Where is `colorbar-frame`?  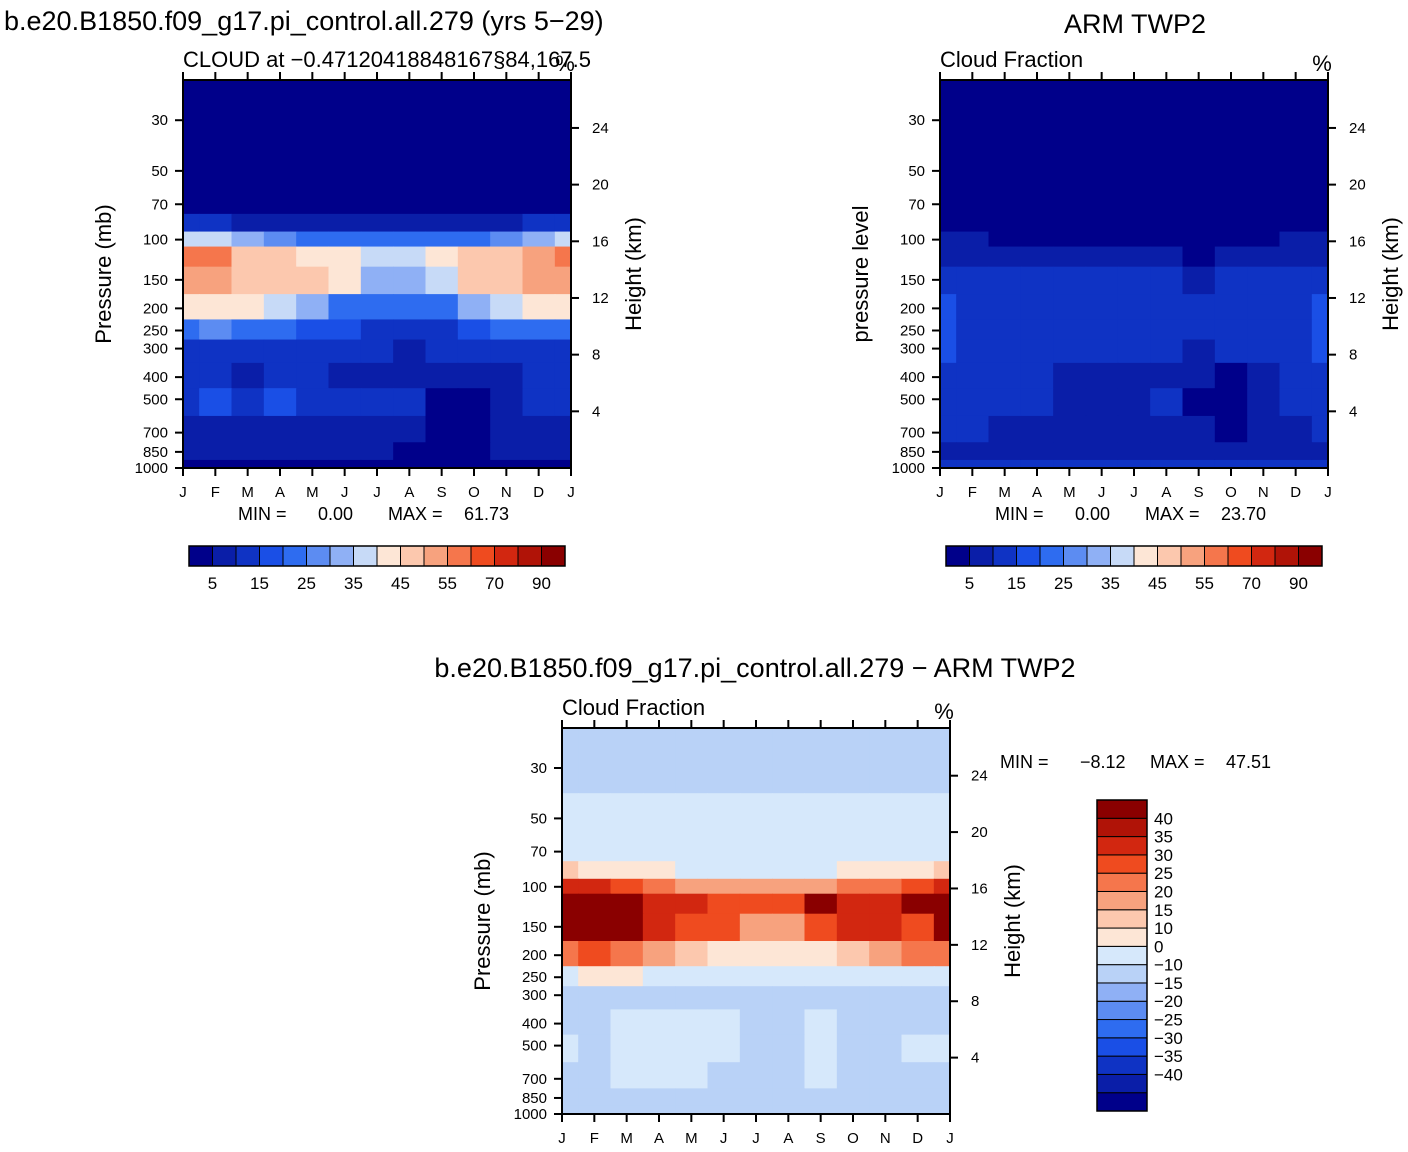
colorbar-frame is located at coordinates (1122, 955).